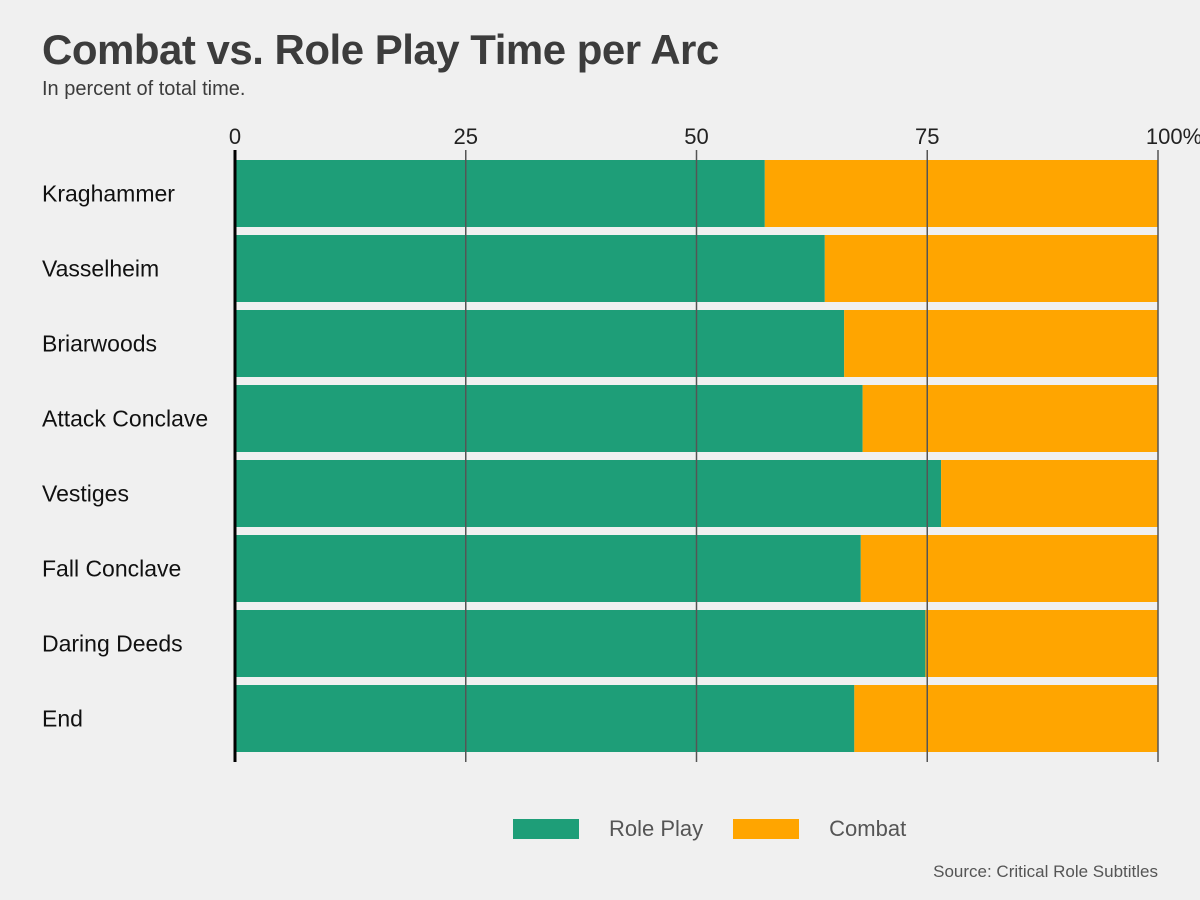  I want to click on category-label-2: Vasselheim, so click(100, 269).